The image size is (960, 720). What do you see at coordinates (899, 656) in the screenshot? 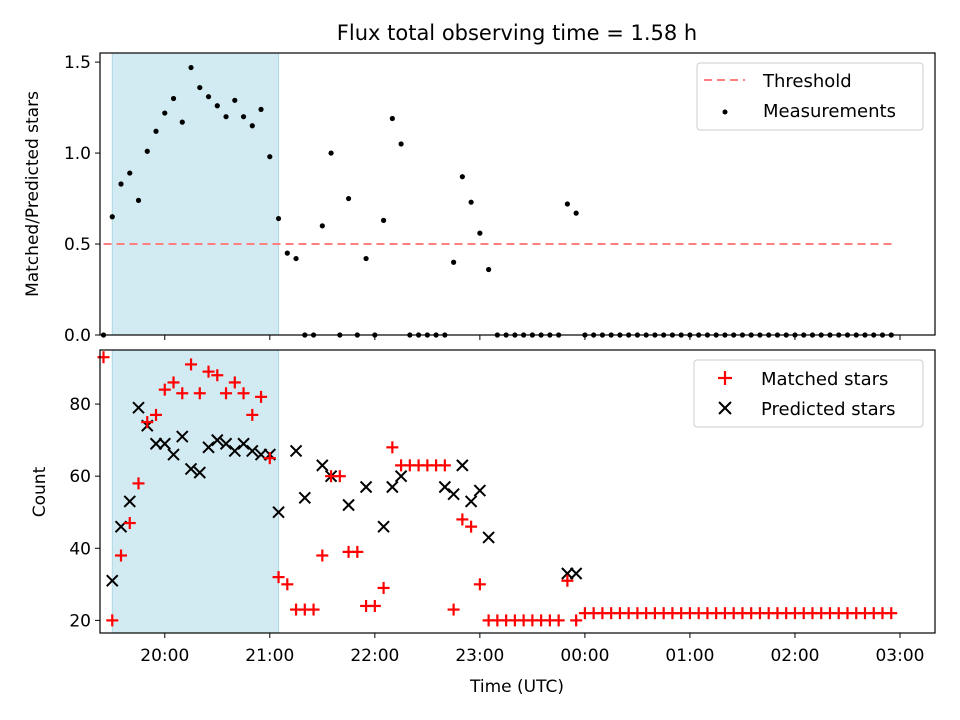
I see `x-tick-label: 03:00` at bounding box center [899, 656].